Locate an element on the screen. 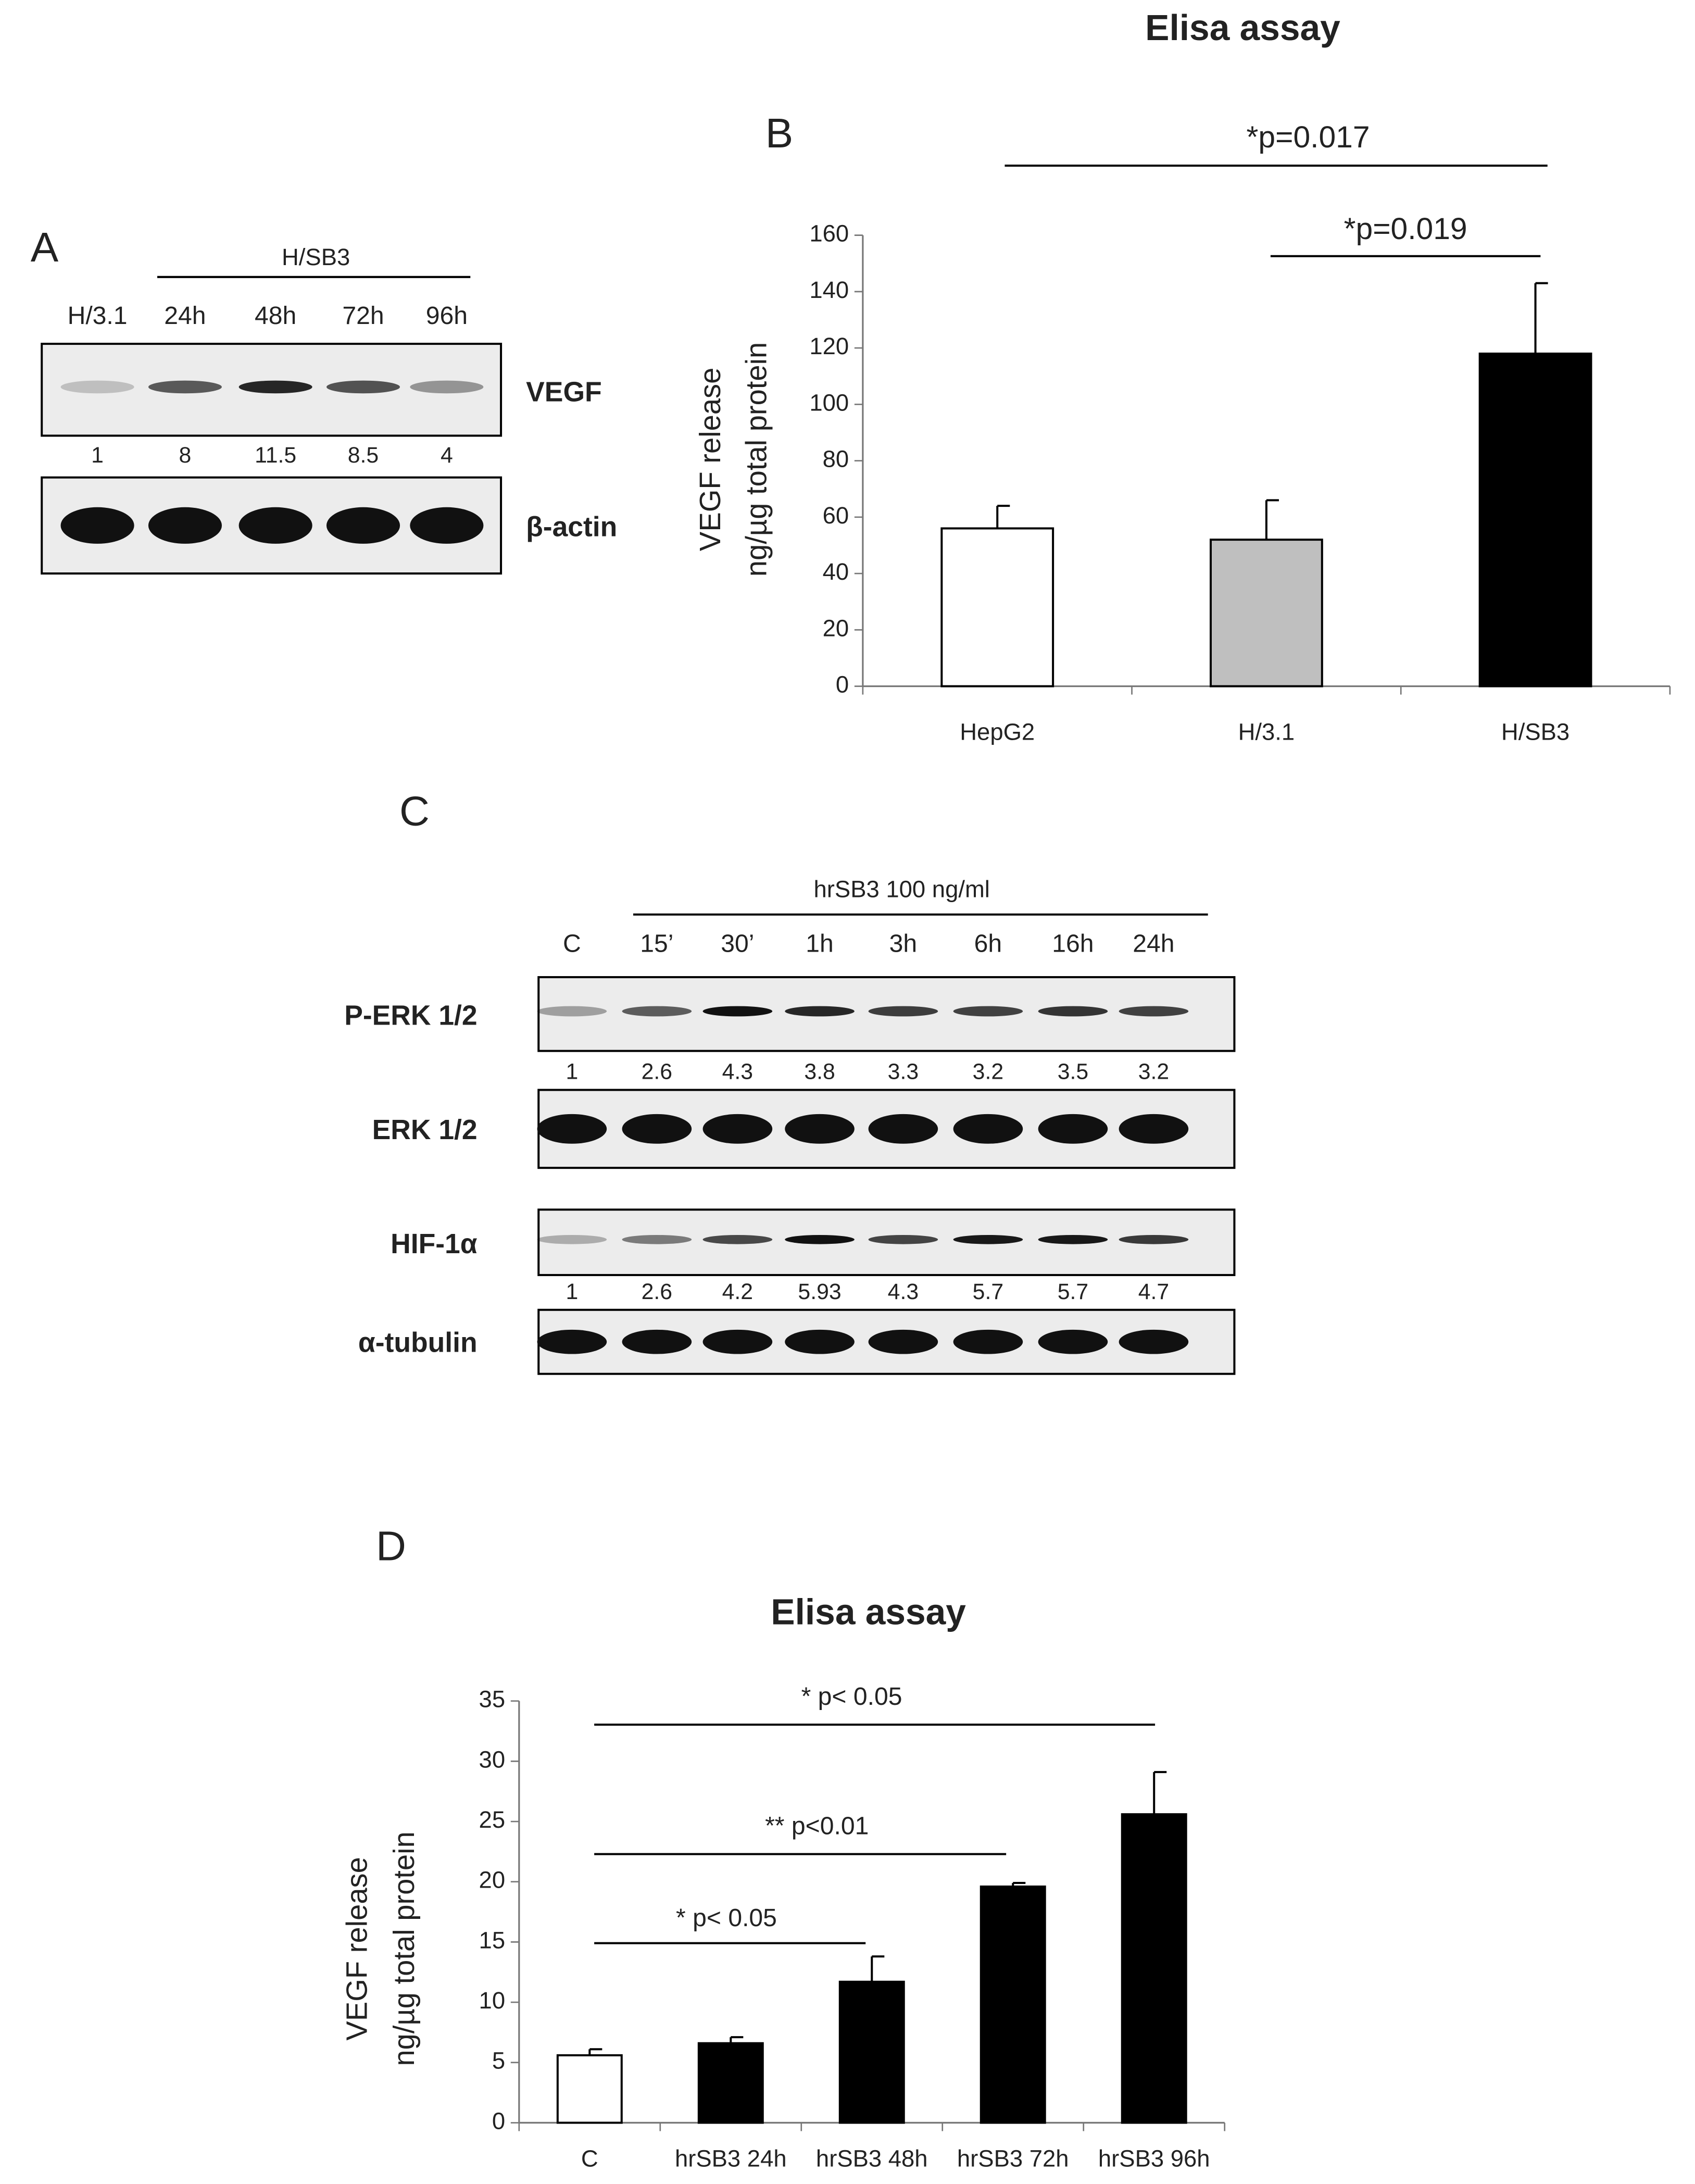  y-tick-label: 140 is located at coordinates (829, 290).